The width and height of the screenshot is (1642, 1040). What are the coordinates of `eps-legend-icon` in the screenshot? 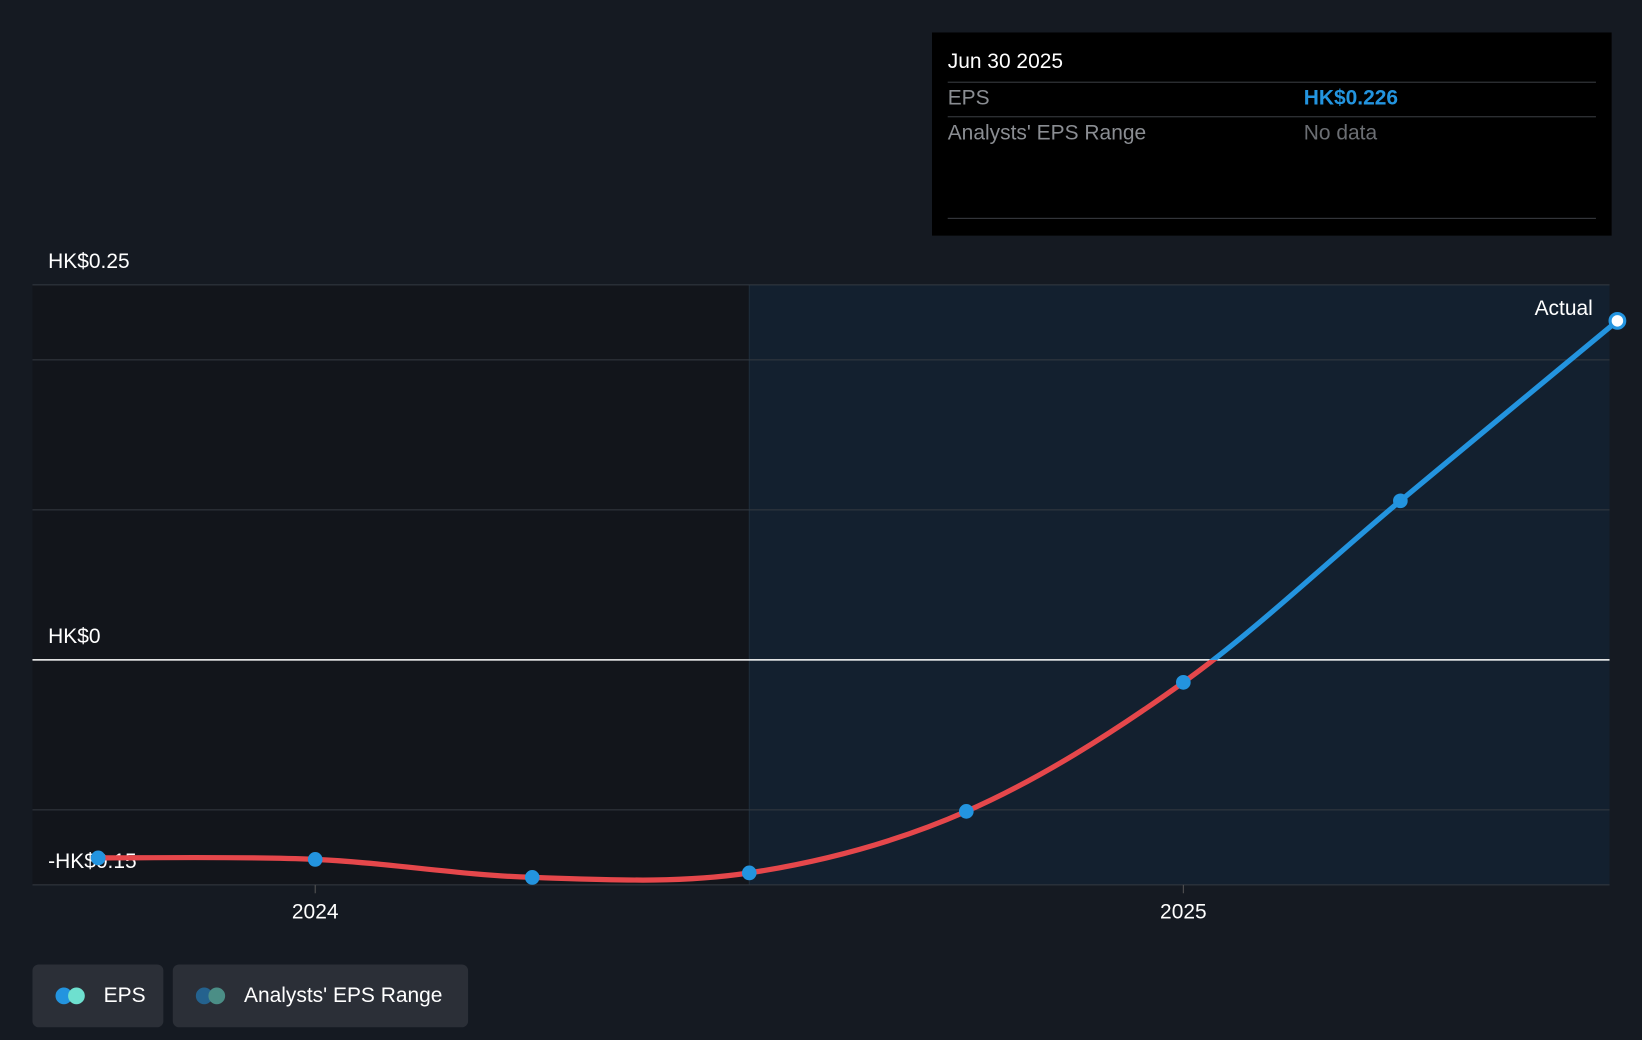 It's located at (71, 996).